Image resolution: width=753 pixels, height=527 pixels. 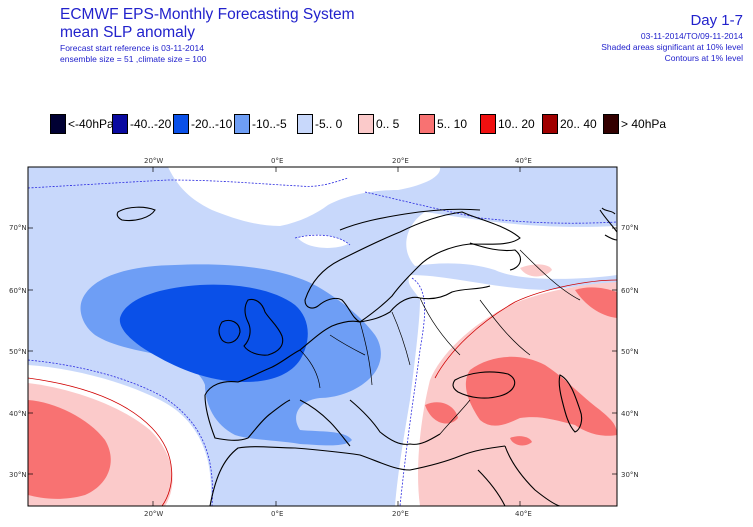 I want to click on red-sea-coast, so click(x=491, y=487).